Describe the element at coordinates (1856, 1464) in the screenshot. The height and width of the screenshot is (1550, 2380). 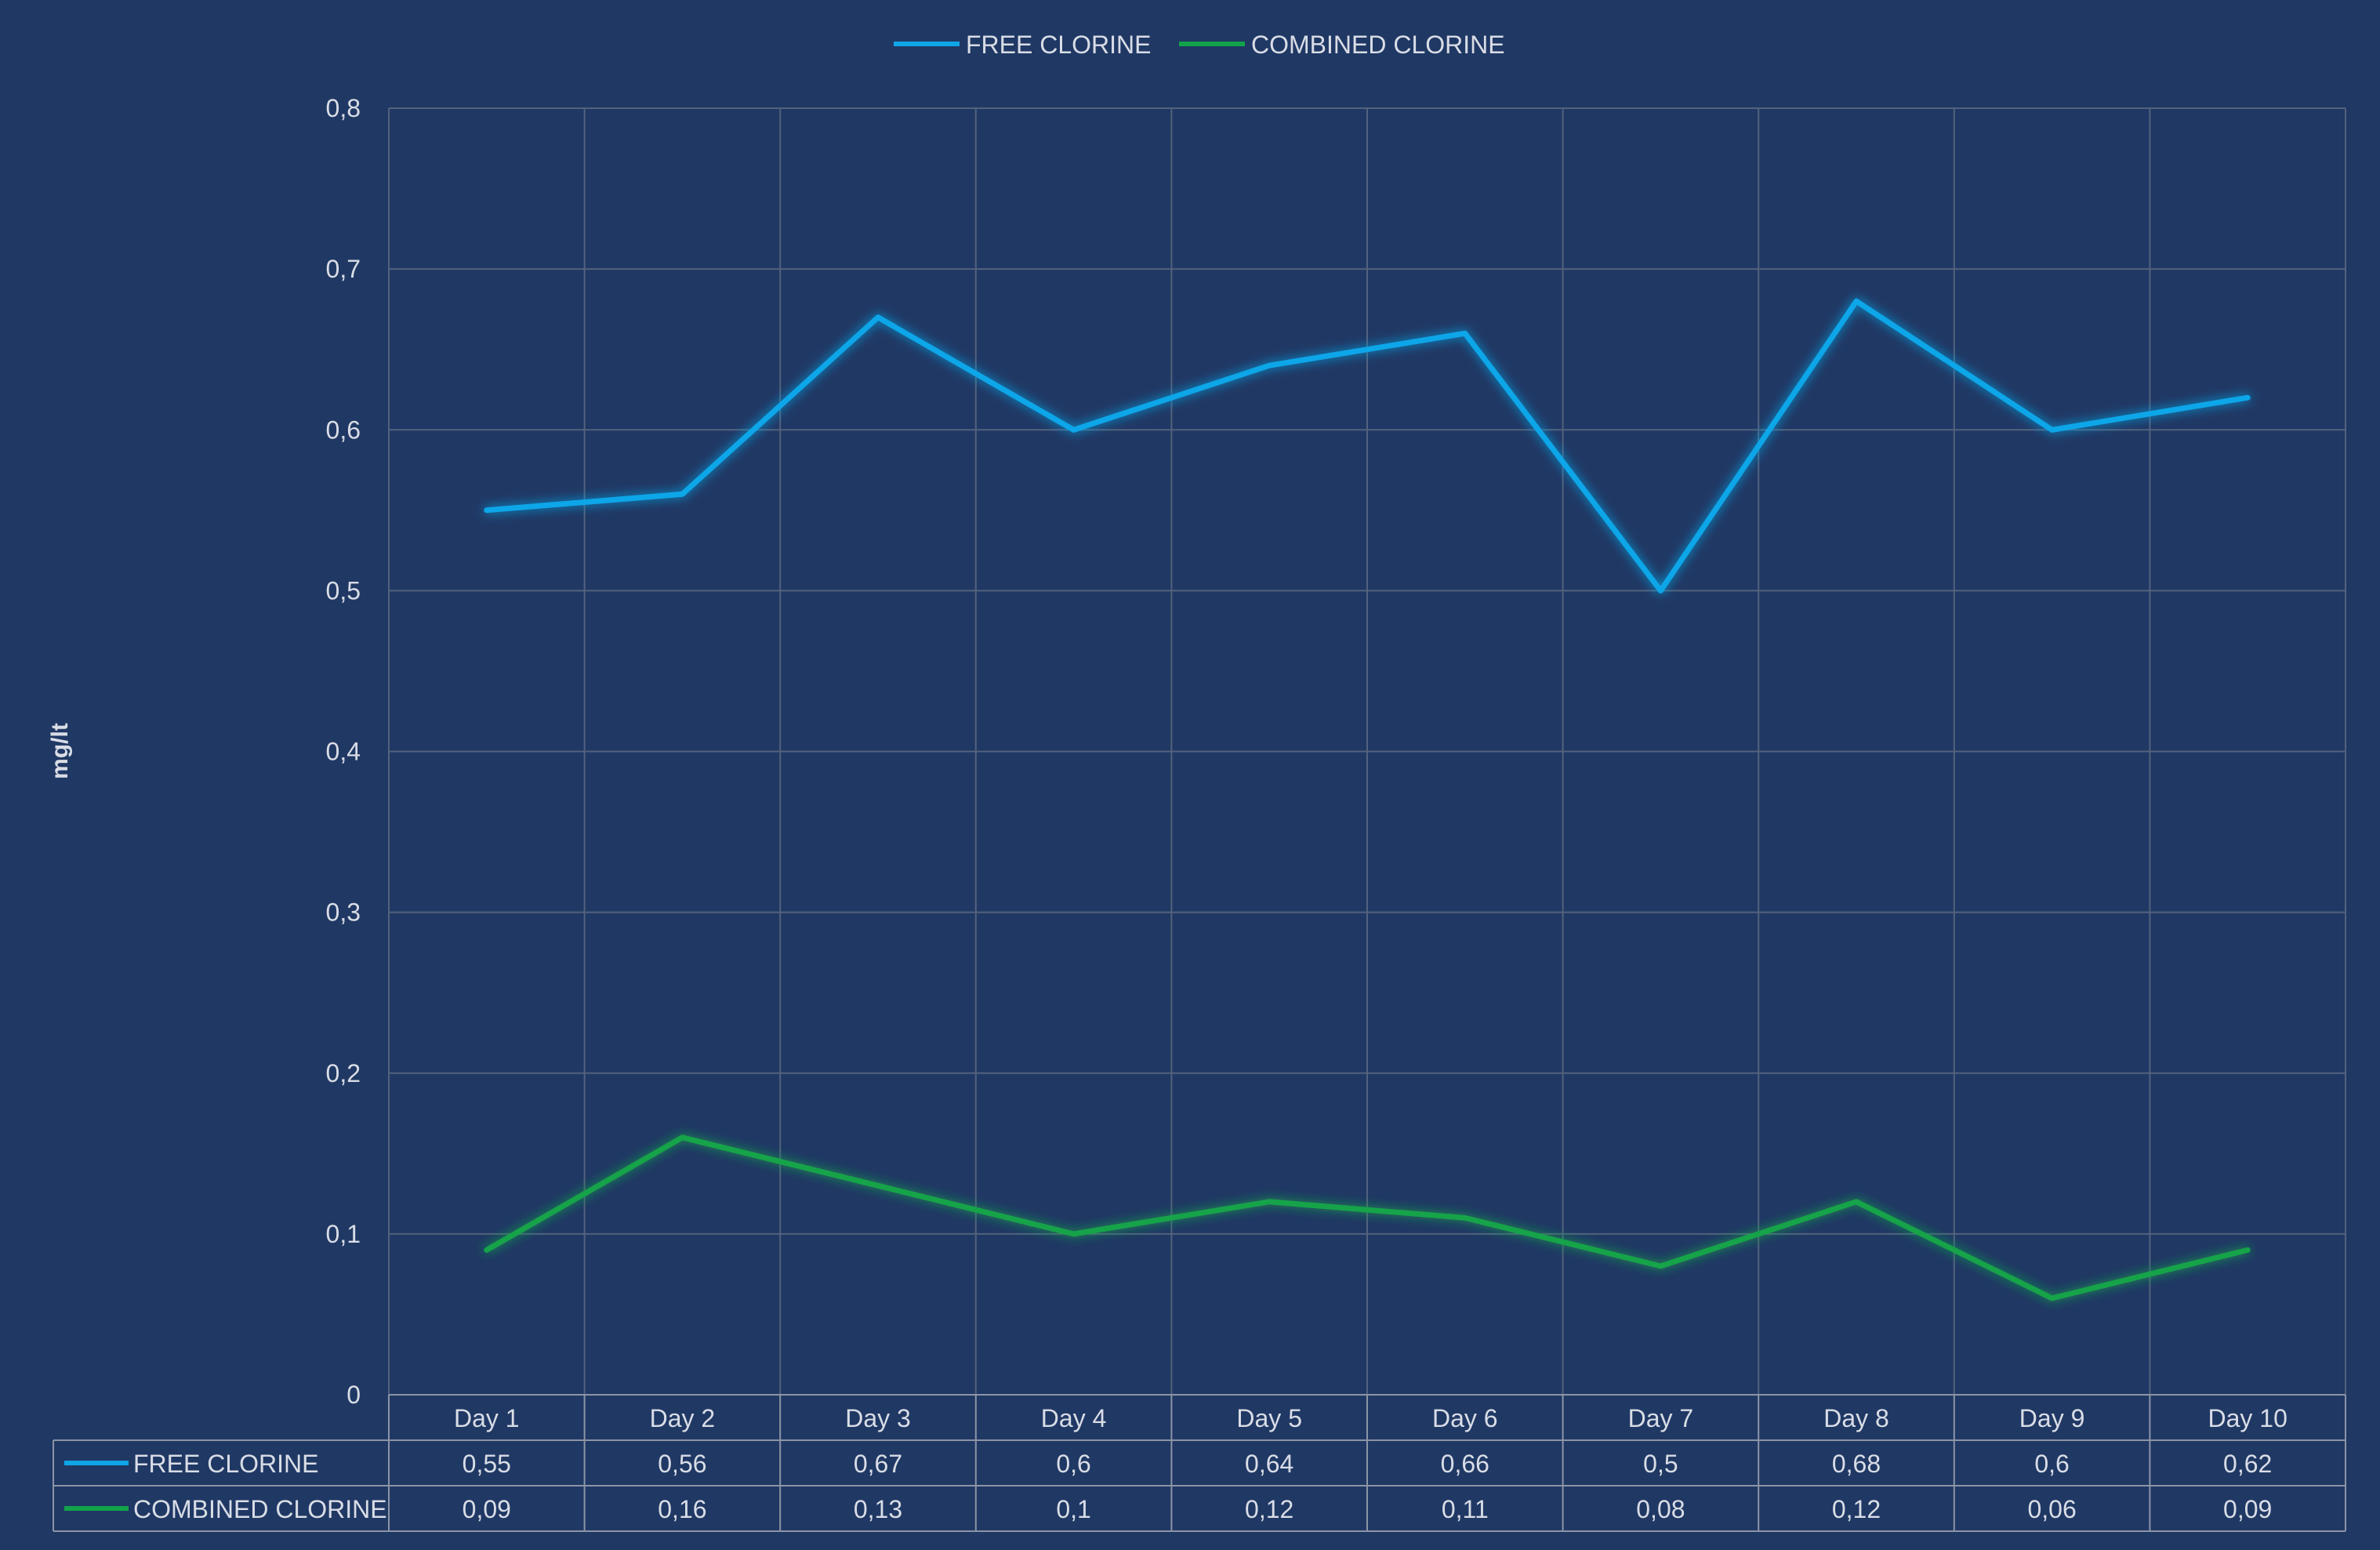
I see `table-value: 0,68` at that location.